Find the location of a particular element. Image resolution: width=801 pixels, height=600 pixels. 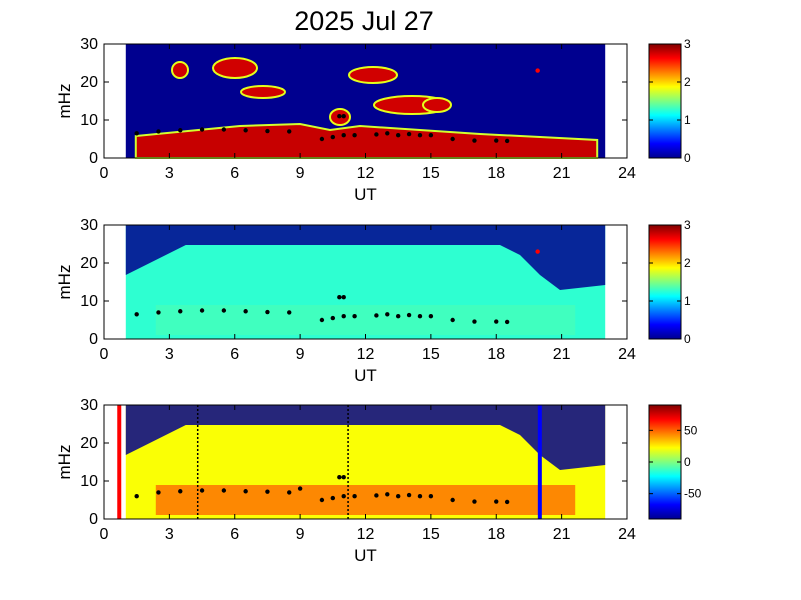

colorbar: 0 1 2 3 is located at coordinates (669, 101).